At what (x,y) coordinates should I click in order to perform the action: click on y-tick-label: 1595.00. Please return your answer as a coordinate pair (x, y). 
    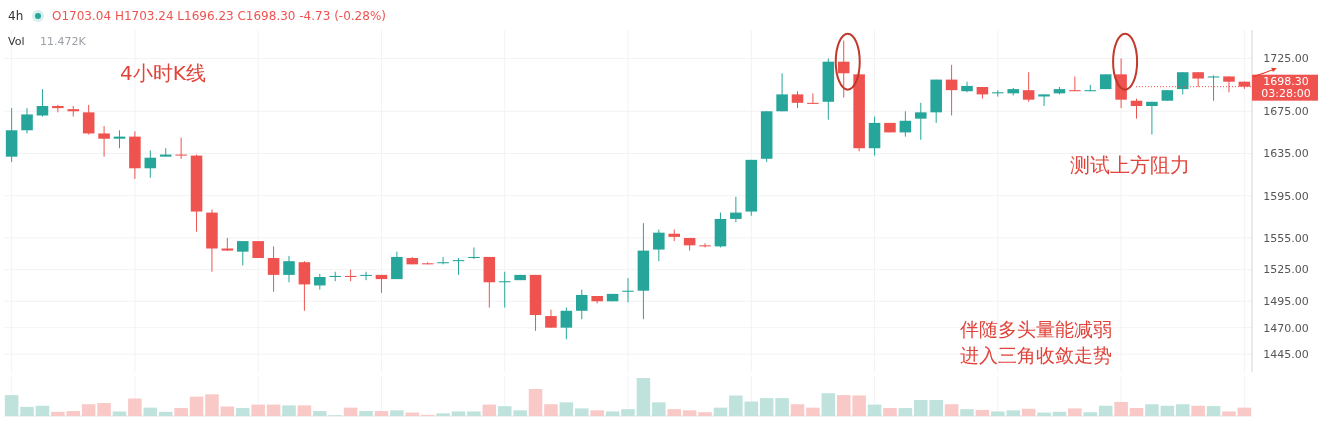
    Looking at the image, I should click on (1286, 196).